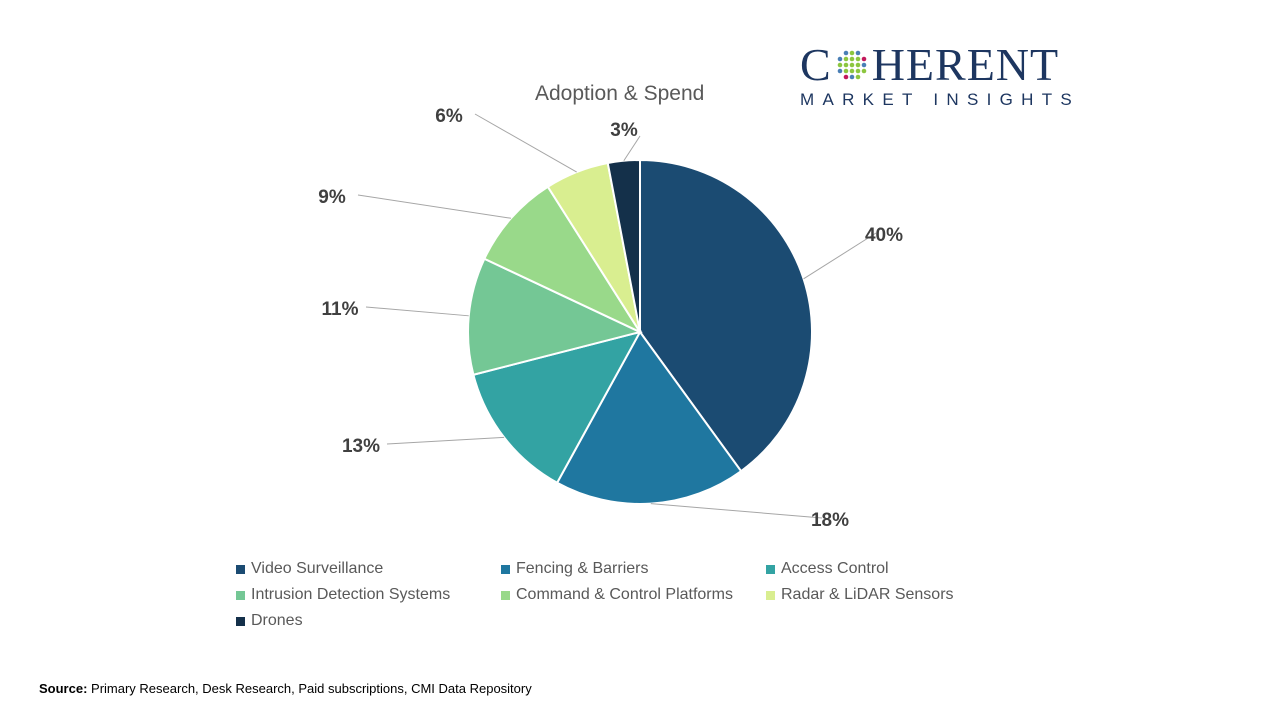 The height and width of the screenshot is (720, 1280). What do you see at coordinates (317, 568) in the screenshot?
I see `legend-label: Video Surveillance` at bounding box center [317, 568].